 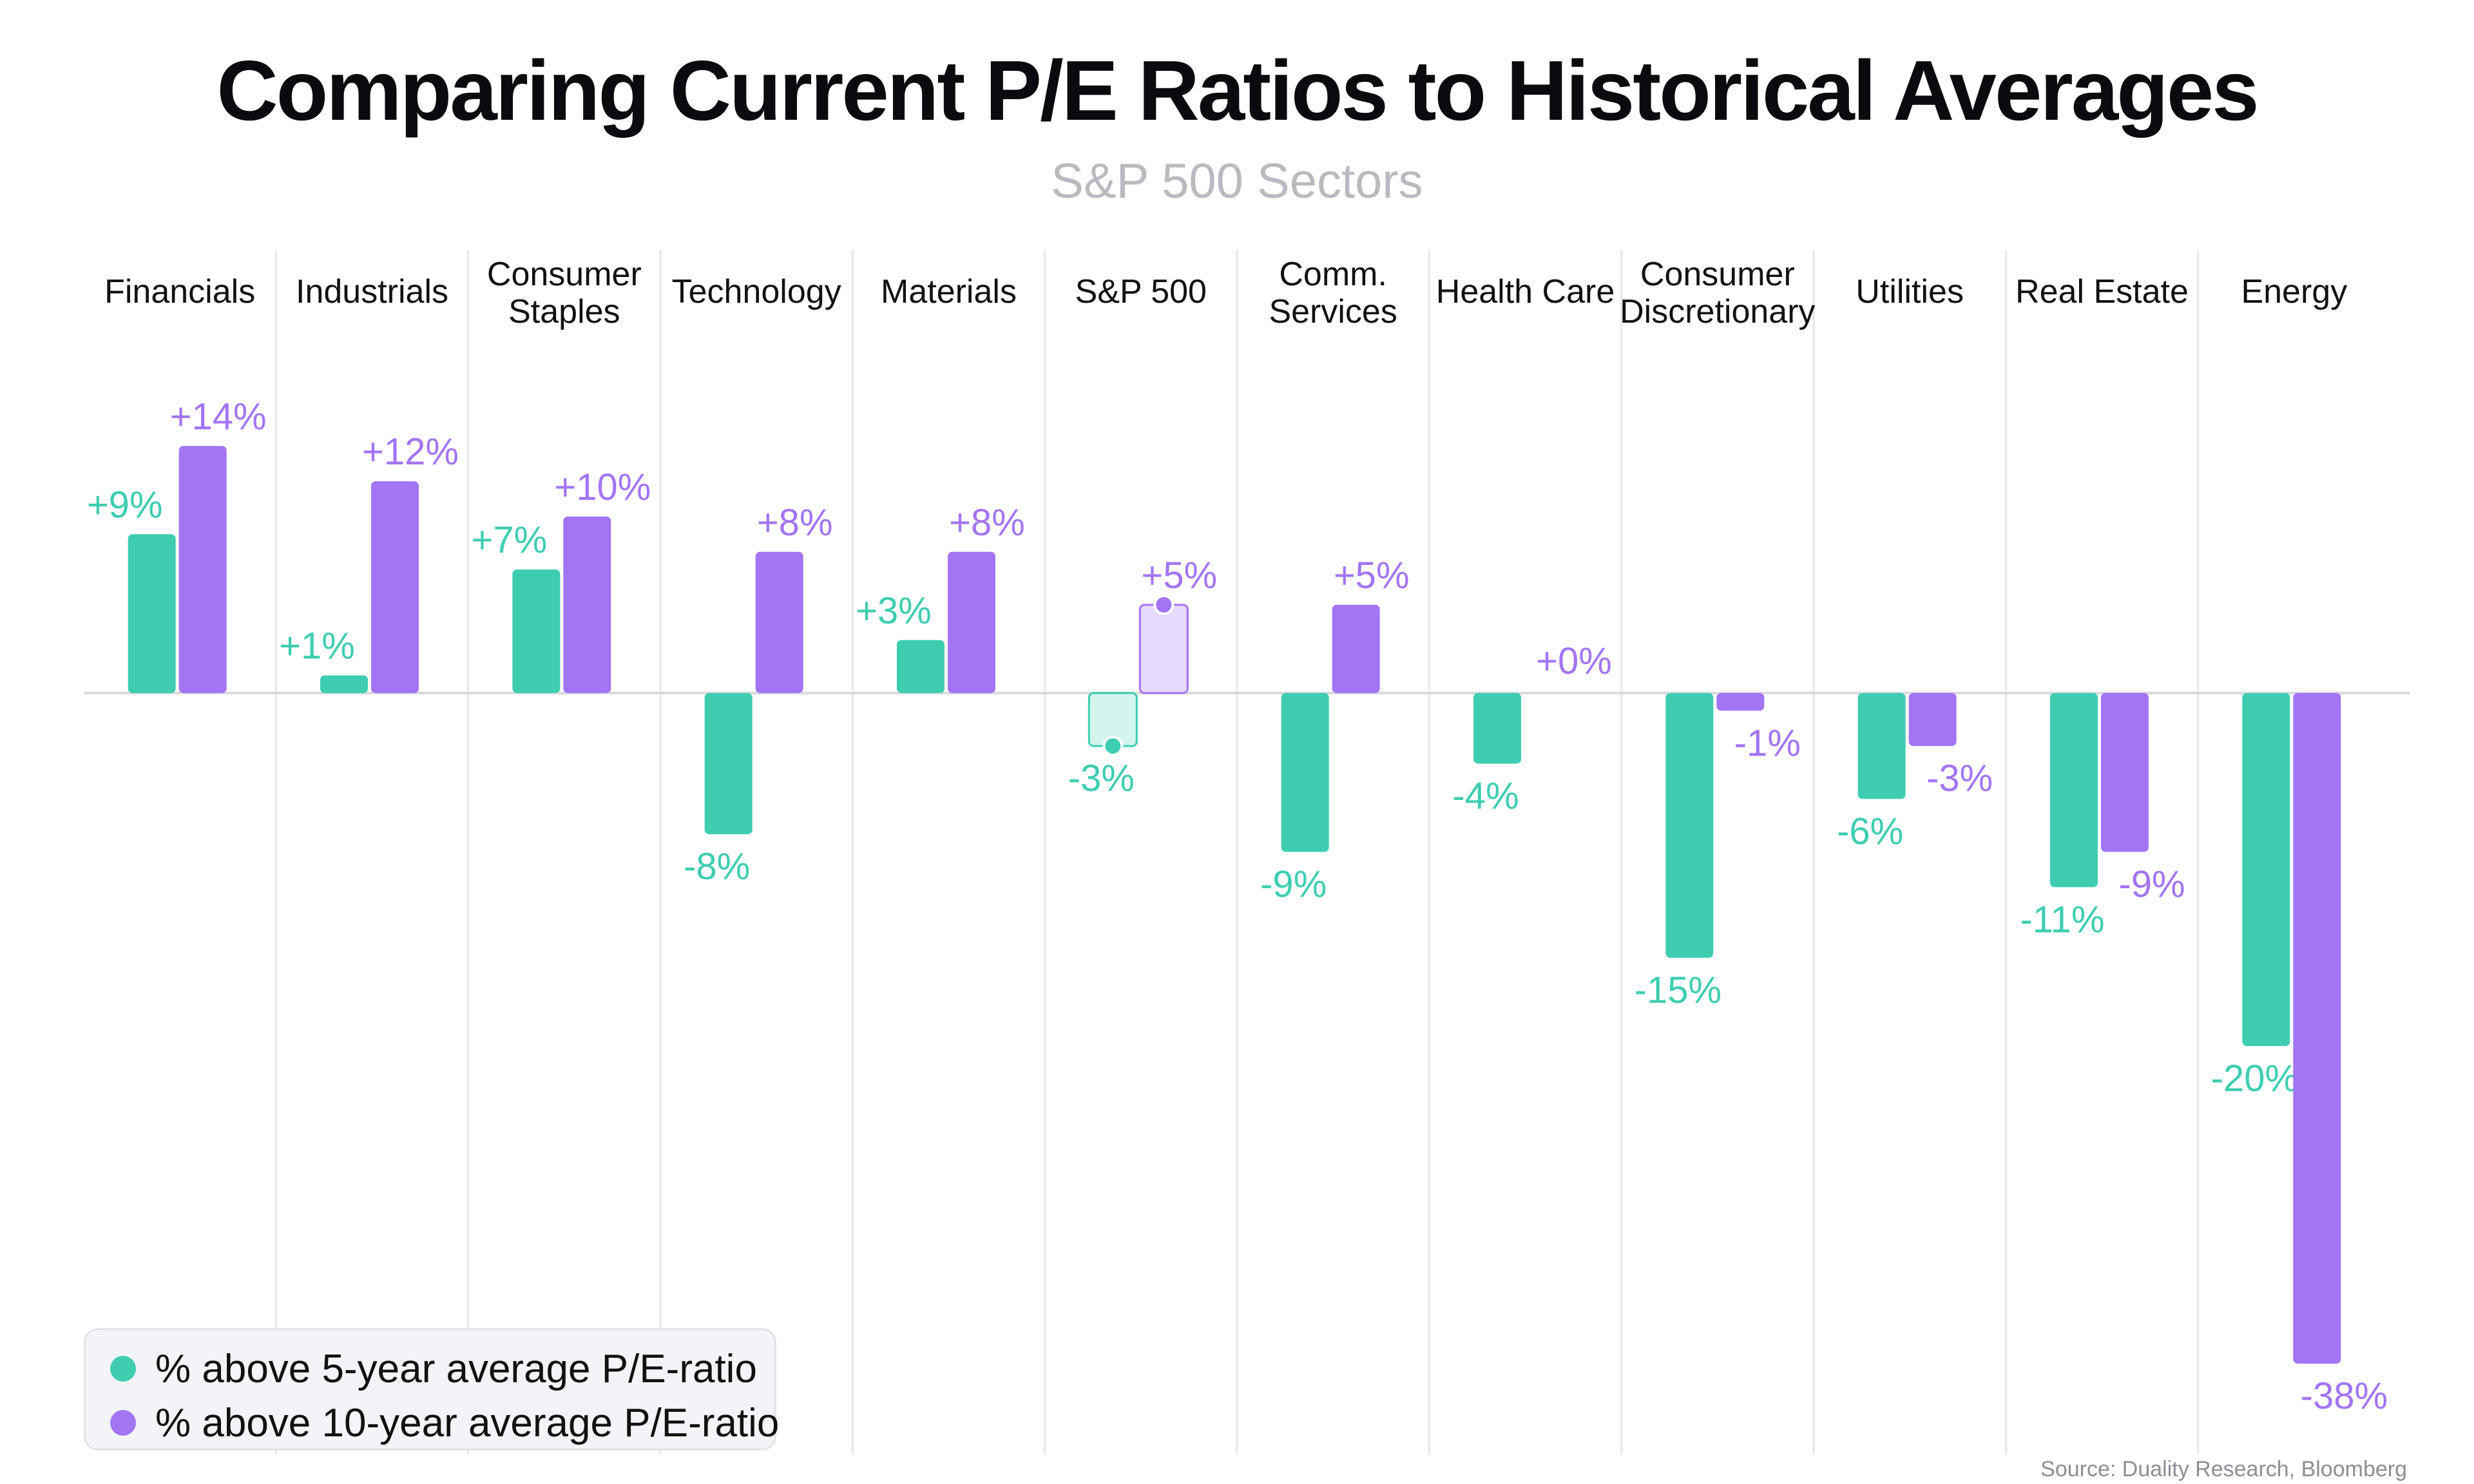 I want to click on value-label-five-year: +7%, so click(x=509, y=540).